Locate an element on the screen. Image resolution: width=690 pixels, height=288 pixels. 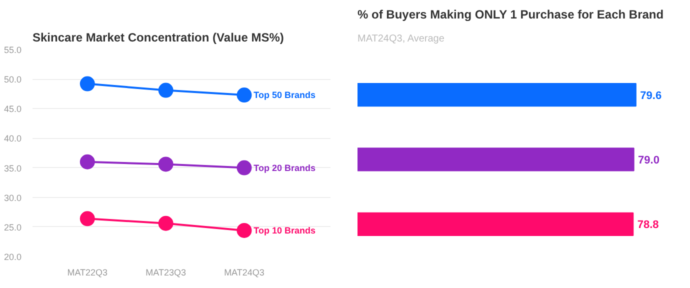
x-tick-label: MAT23Q3 is located at coordinates (166, 273).